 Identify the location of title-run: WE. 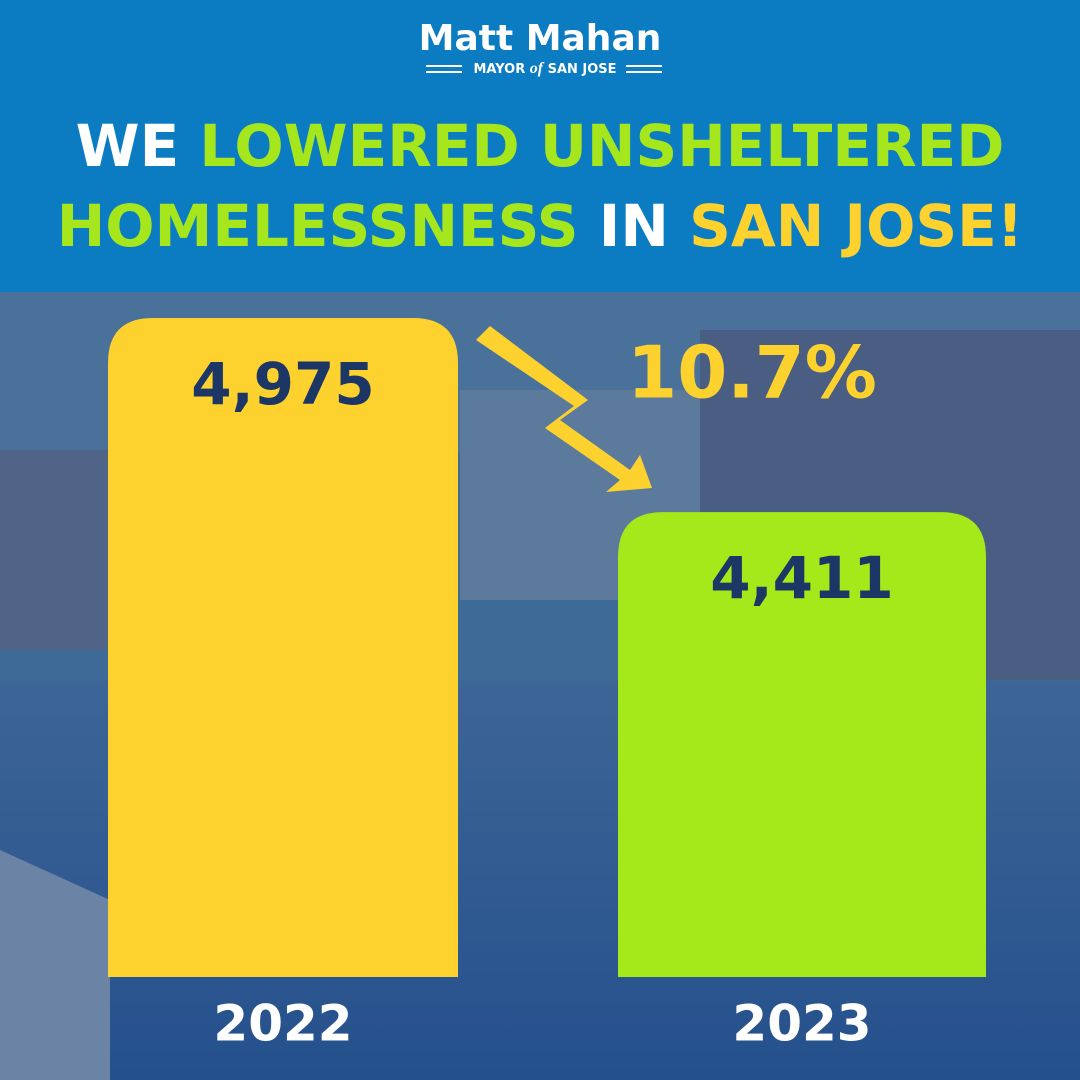
(128, 146).